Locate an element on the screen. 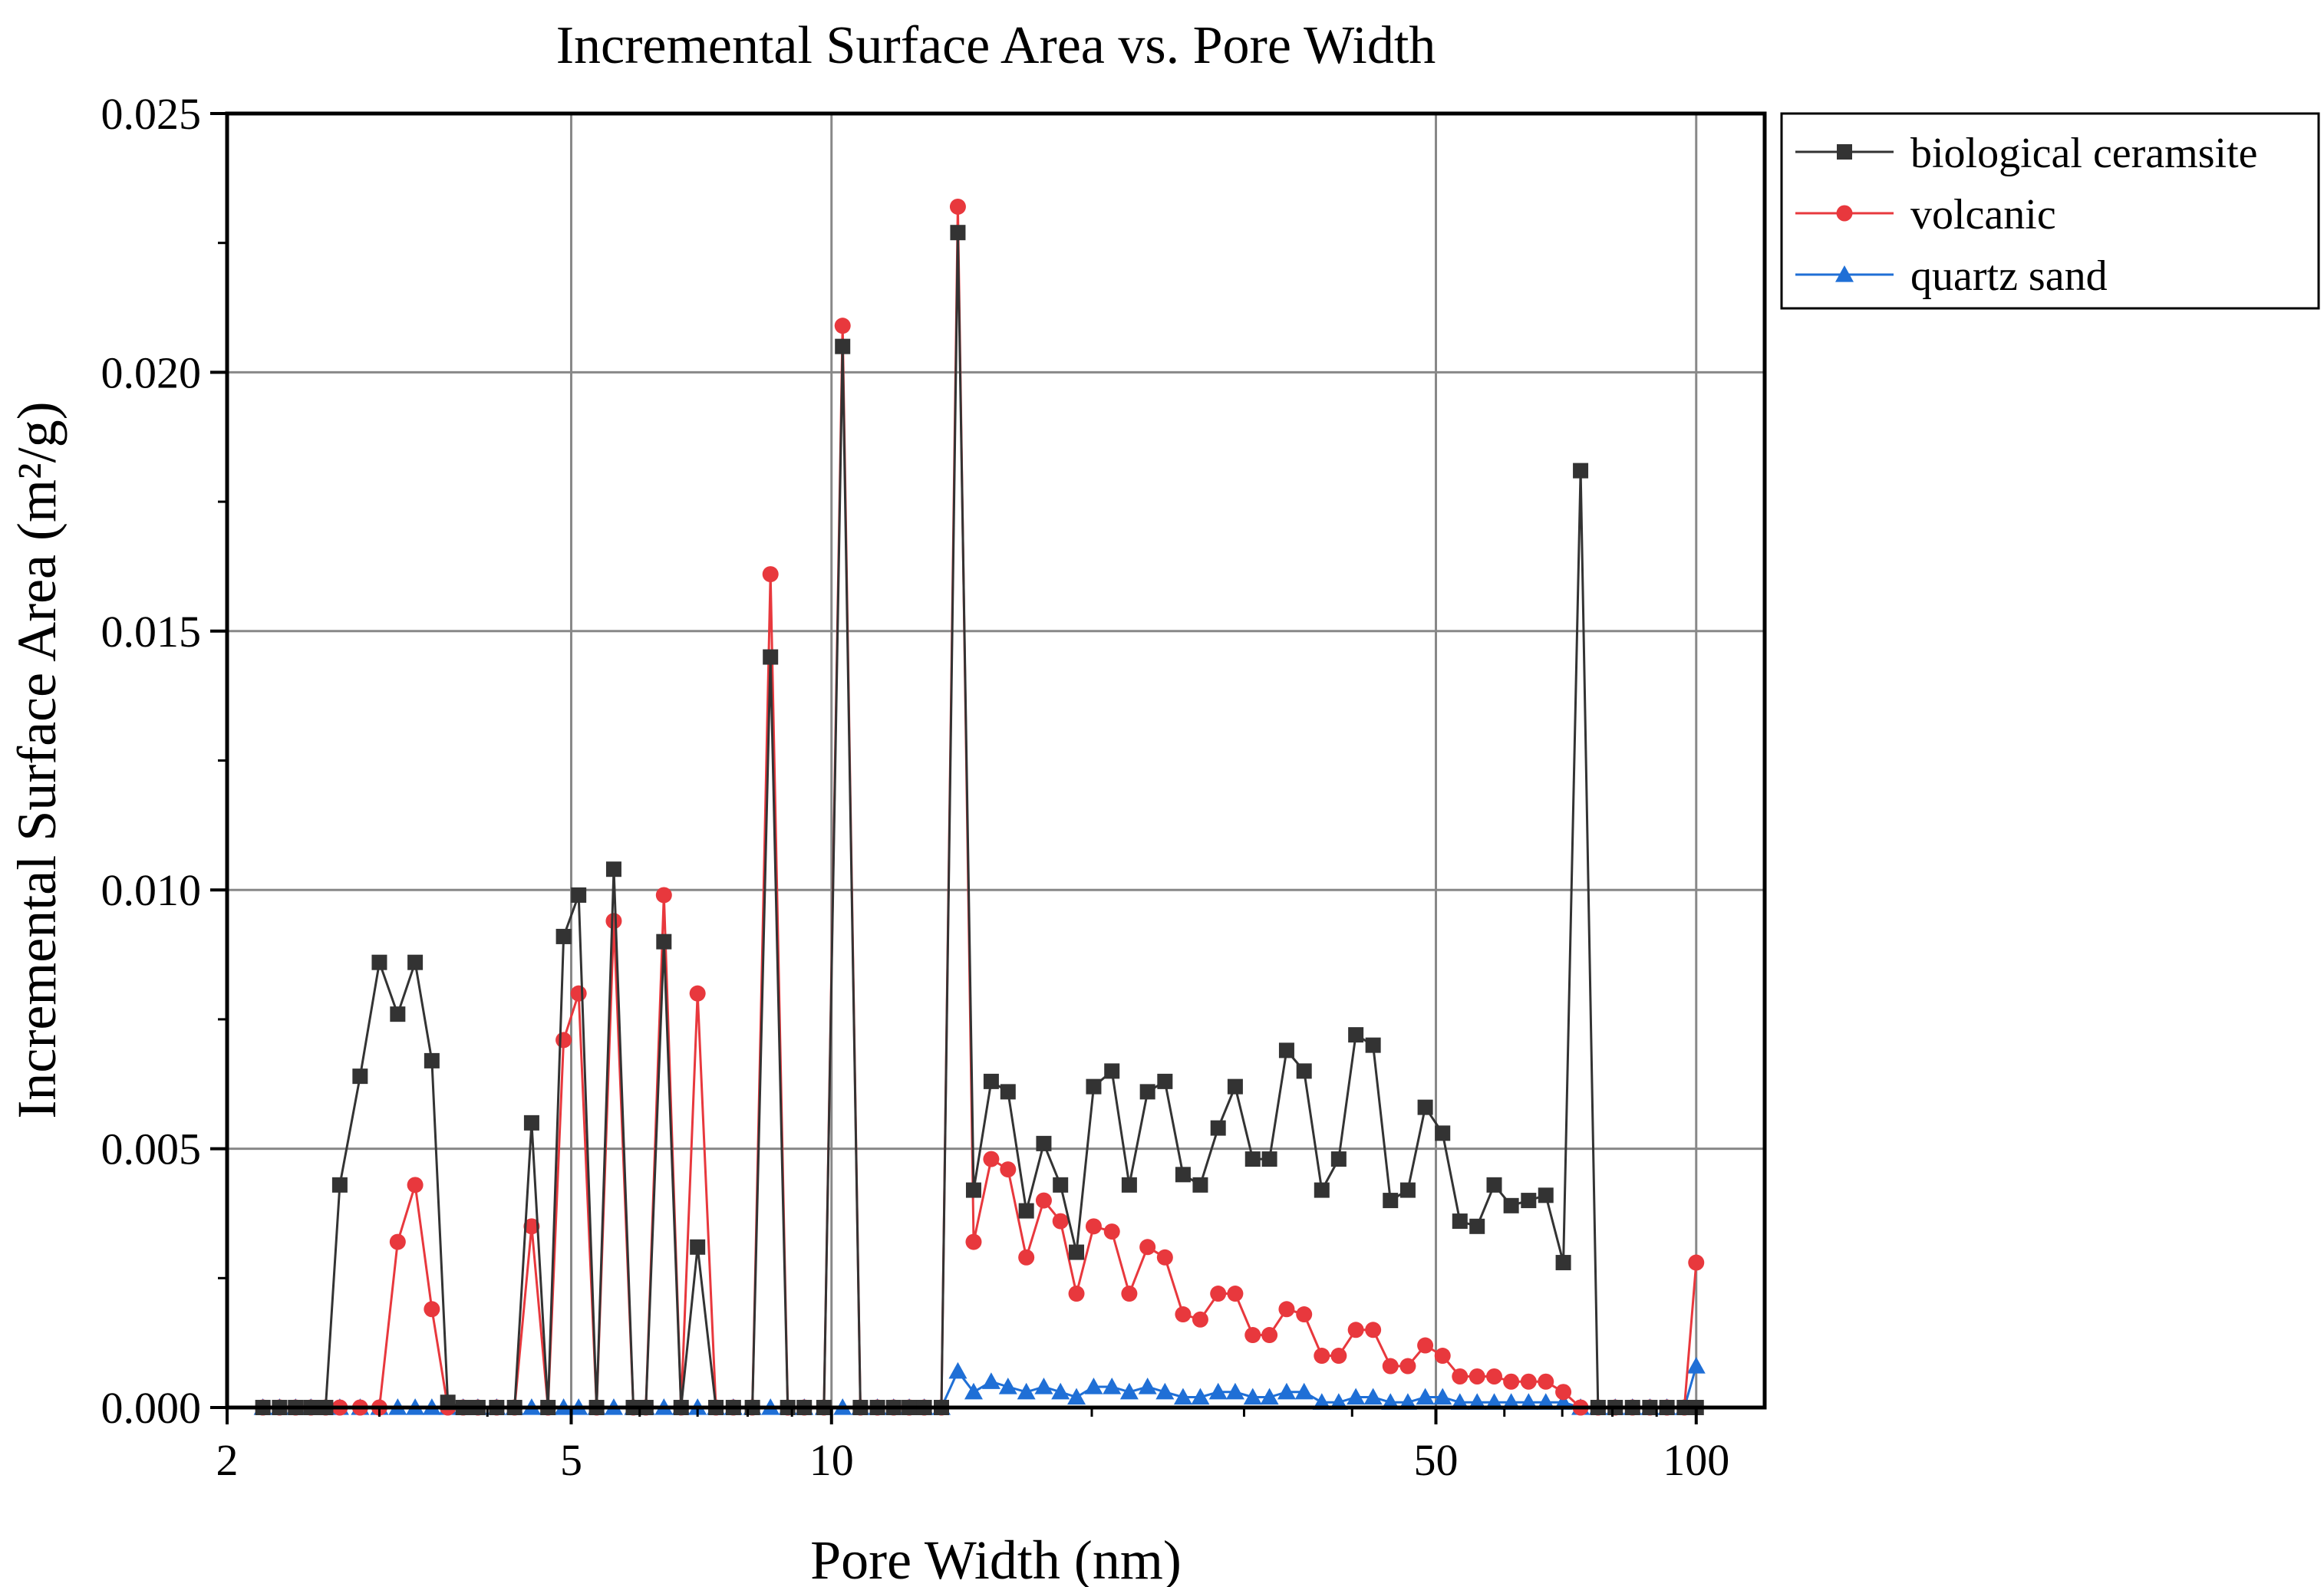  legend: biological ceramsite volcanic quartz sand is located at coordinates (2050, 211).